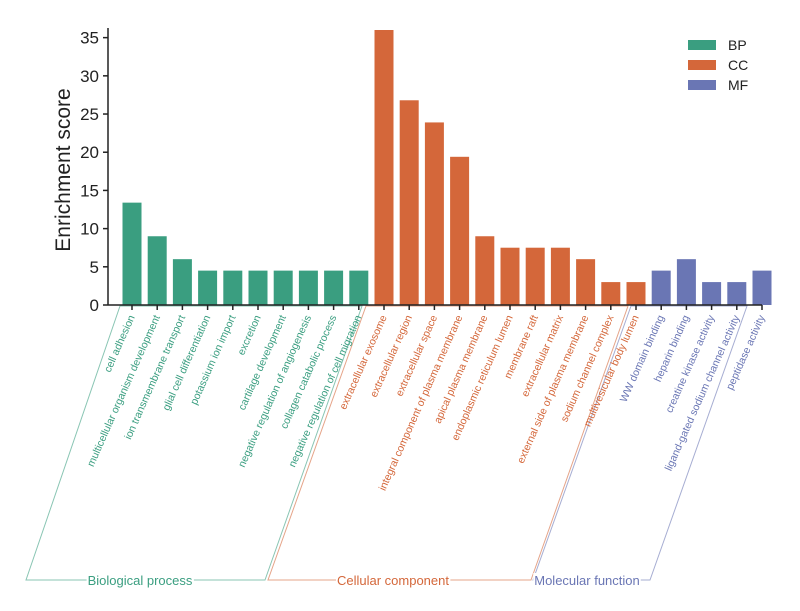 The image size is (800, 611). What do you see at coordinates (640, 443) in the screenshot?
I see `group-bracket-mf` at bounding box center [640, 443].